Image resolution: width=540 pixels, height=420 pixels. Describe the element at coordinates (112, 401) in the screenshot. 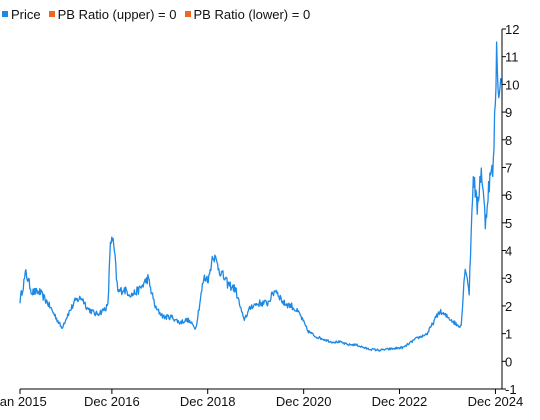

I see `x-tick-label: Dec 2016` at that location.